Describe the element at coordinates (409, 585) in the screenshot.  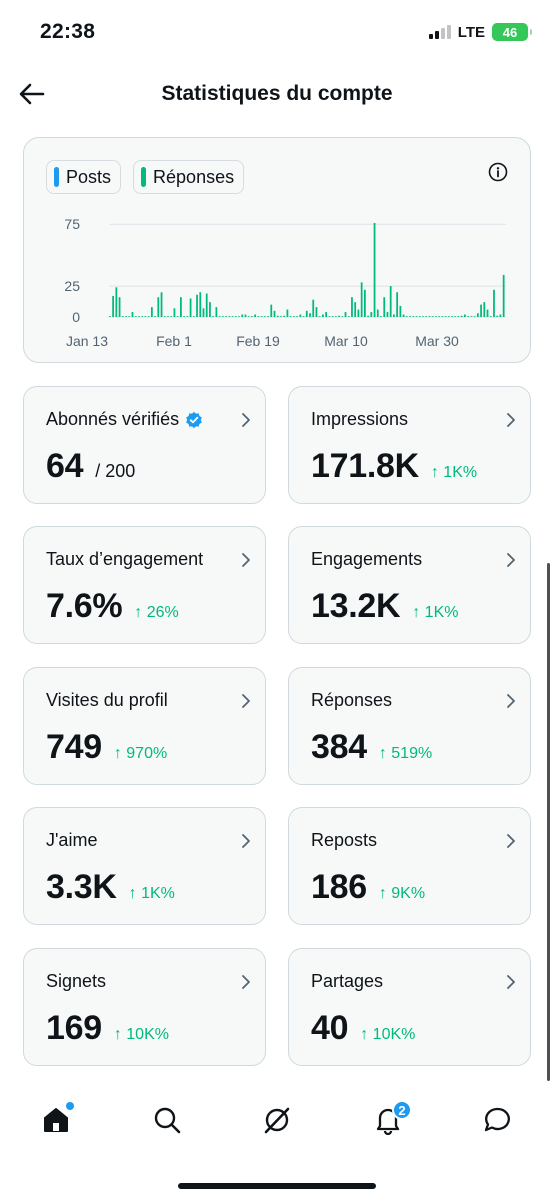
I see `stat-card-engagements: Engagements 13.2K ↑ 1K%` at that location.